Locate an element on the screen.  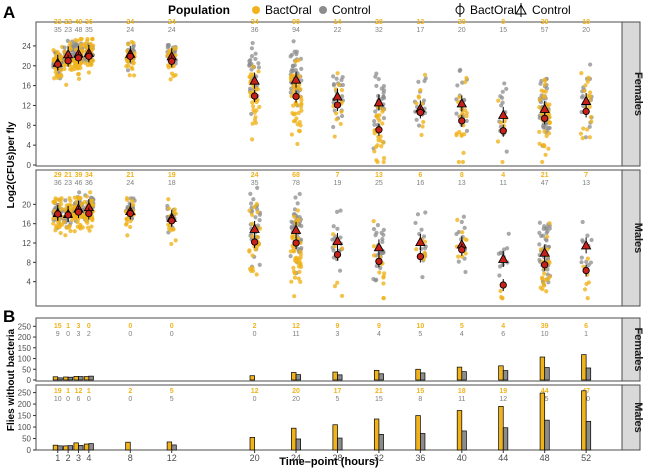
x-tick-label: 32 is located at coordinates (379, 458).